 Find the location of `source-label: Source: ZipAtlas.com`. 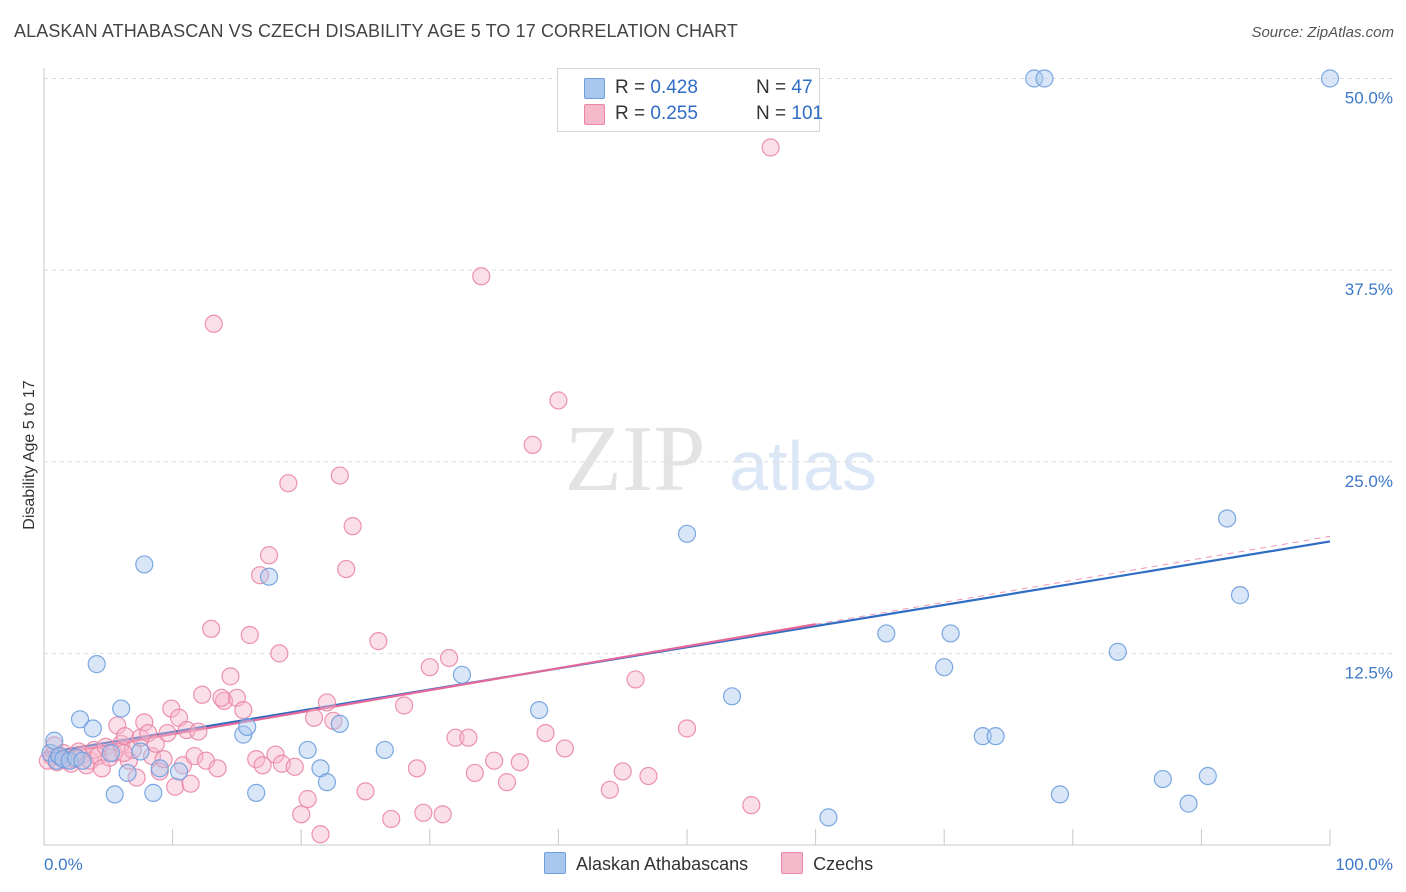

source-label: Source: ZipAtlas.com is located at coordinates (1322, 32).